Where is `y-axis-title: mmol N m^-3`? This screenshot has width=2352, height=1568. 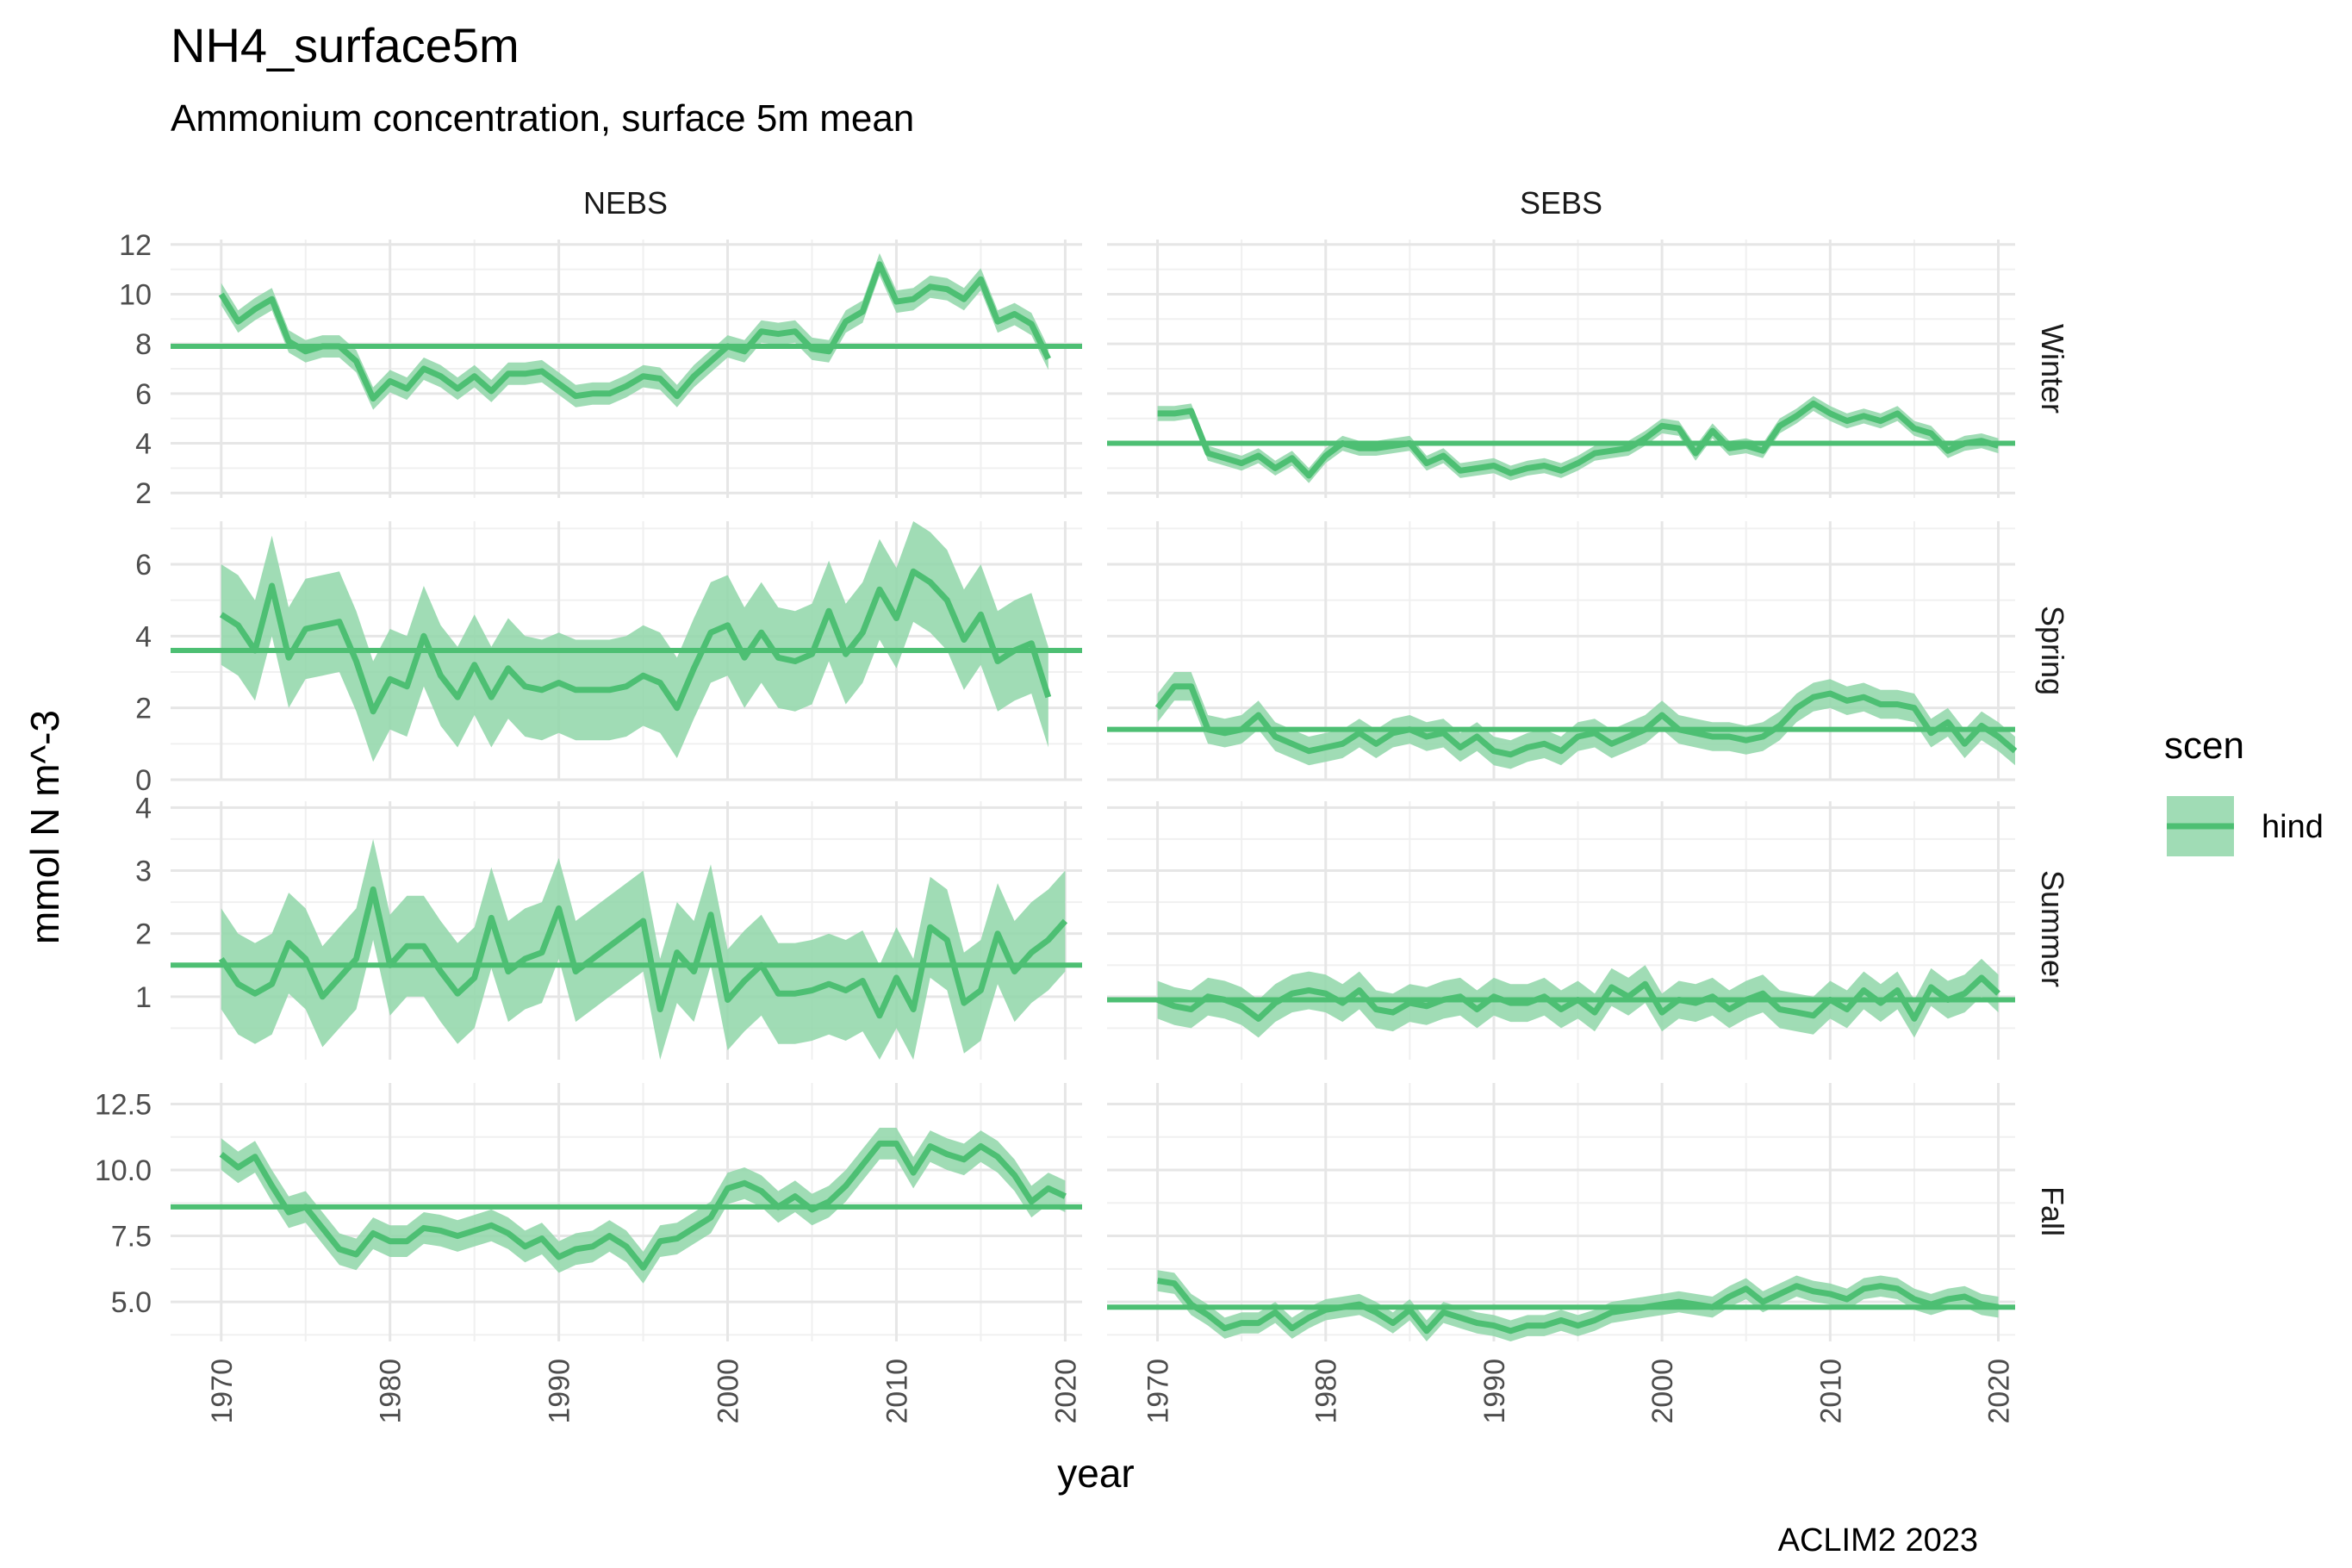 y-axis-title: mmol N m^-3 is located at coordinates (44, 827).